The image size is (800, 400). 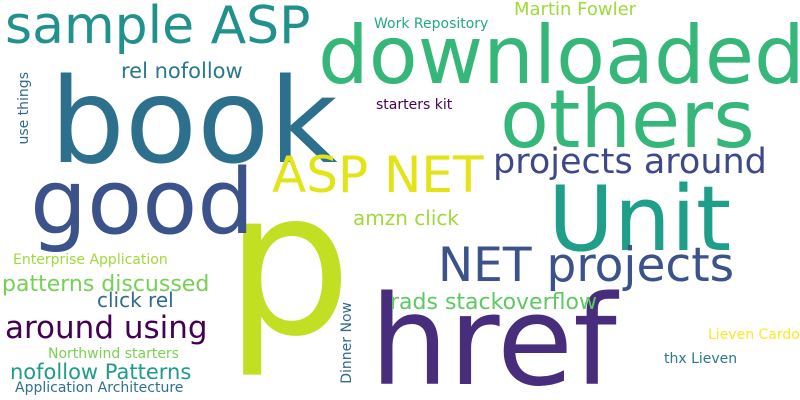 I want to click on word-p: p, so click(x=288, y=264).